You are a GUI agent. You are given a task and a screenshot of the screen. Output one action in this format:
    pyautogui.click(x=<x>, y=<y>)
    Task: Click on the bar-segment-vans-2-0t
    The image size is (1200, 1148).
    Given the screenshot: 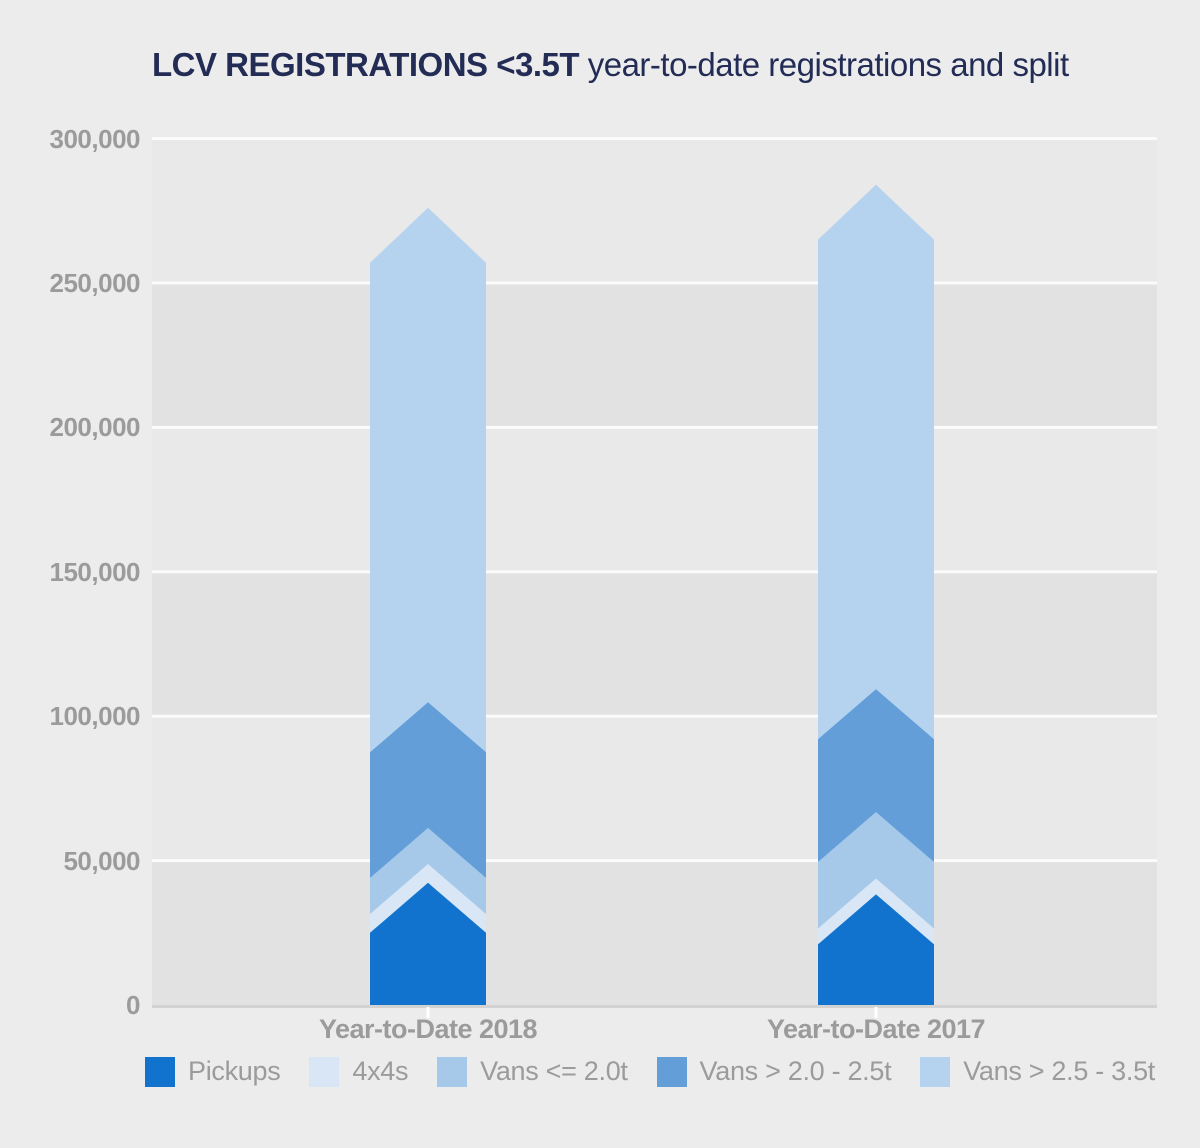 What is the action you would take?
    pyautogui.click(x=876, y=870)
    